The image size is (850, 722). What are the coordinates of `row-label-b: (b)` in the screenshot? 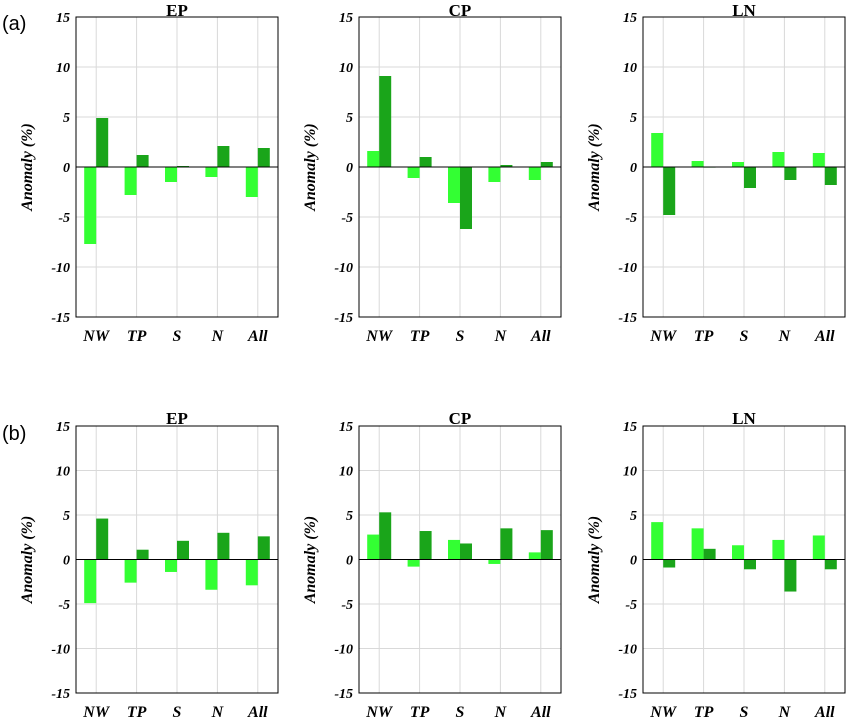 It's located at (14, 434).